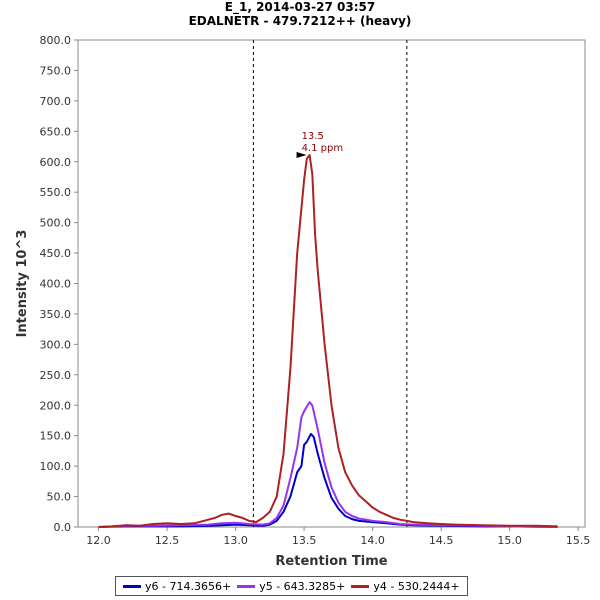 This screenshot has width=600, height=600. I want to click on x-tick-label: 12.5, so click(167, 540).